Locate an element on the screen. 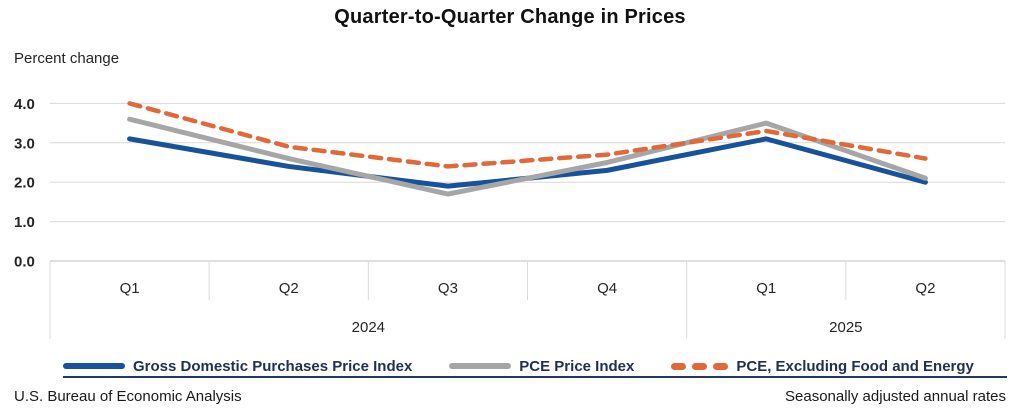 This screenshot has height=412, width=1020. legend-label: PCE, Excluding Food and Energy is located at coordinates (855, 366).